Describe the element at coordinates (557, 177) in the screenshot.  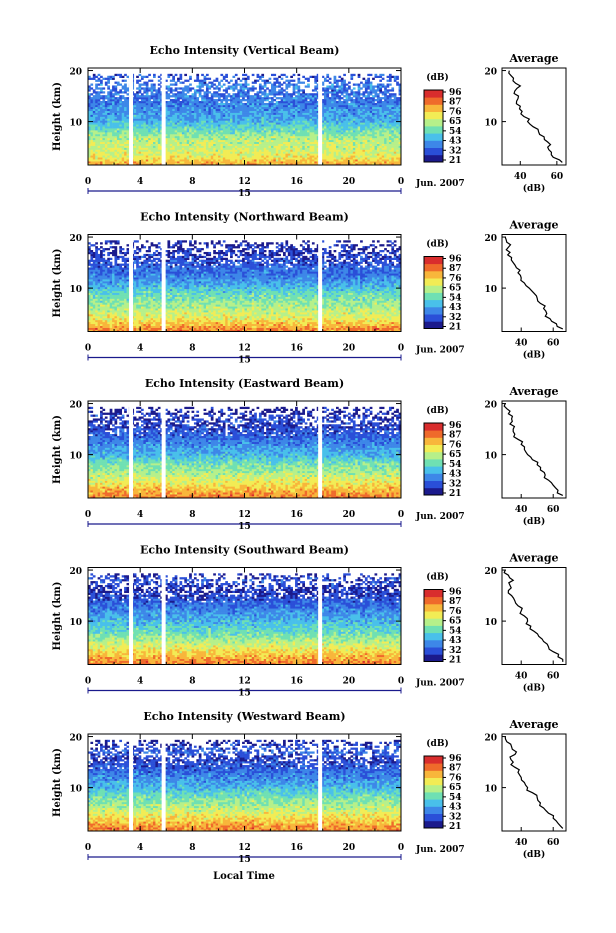
I see `profile-x-tick-label: 60` at that location.